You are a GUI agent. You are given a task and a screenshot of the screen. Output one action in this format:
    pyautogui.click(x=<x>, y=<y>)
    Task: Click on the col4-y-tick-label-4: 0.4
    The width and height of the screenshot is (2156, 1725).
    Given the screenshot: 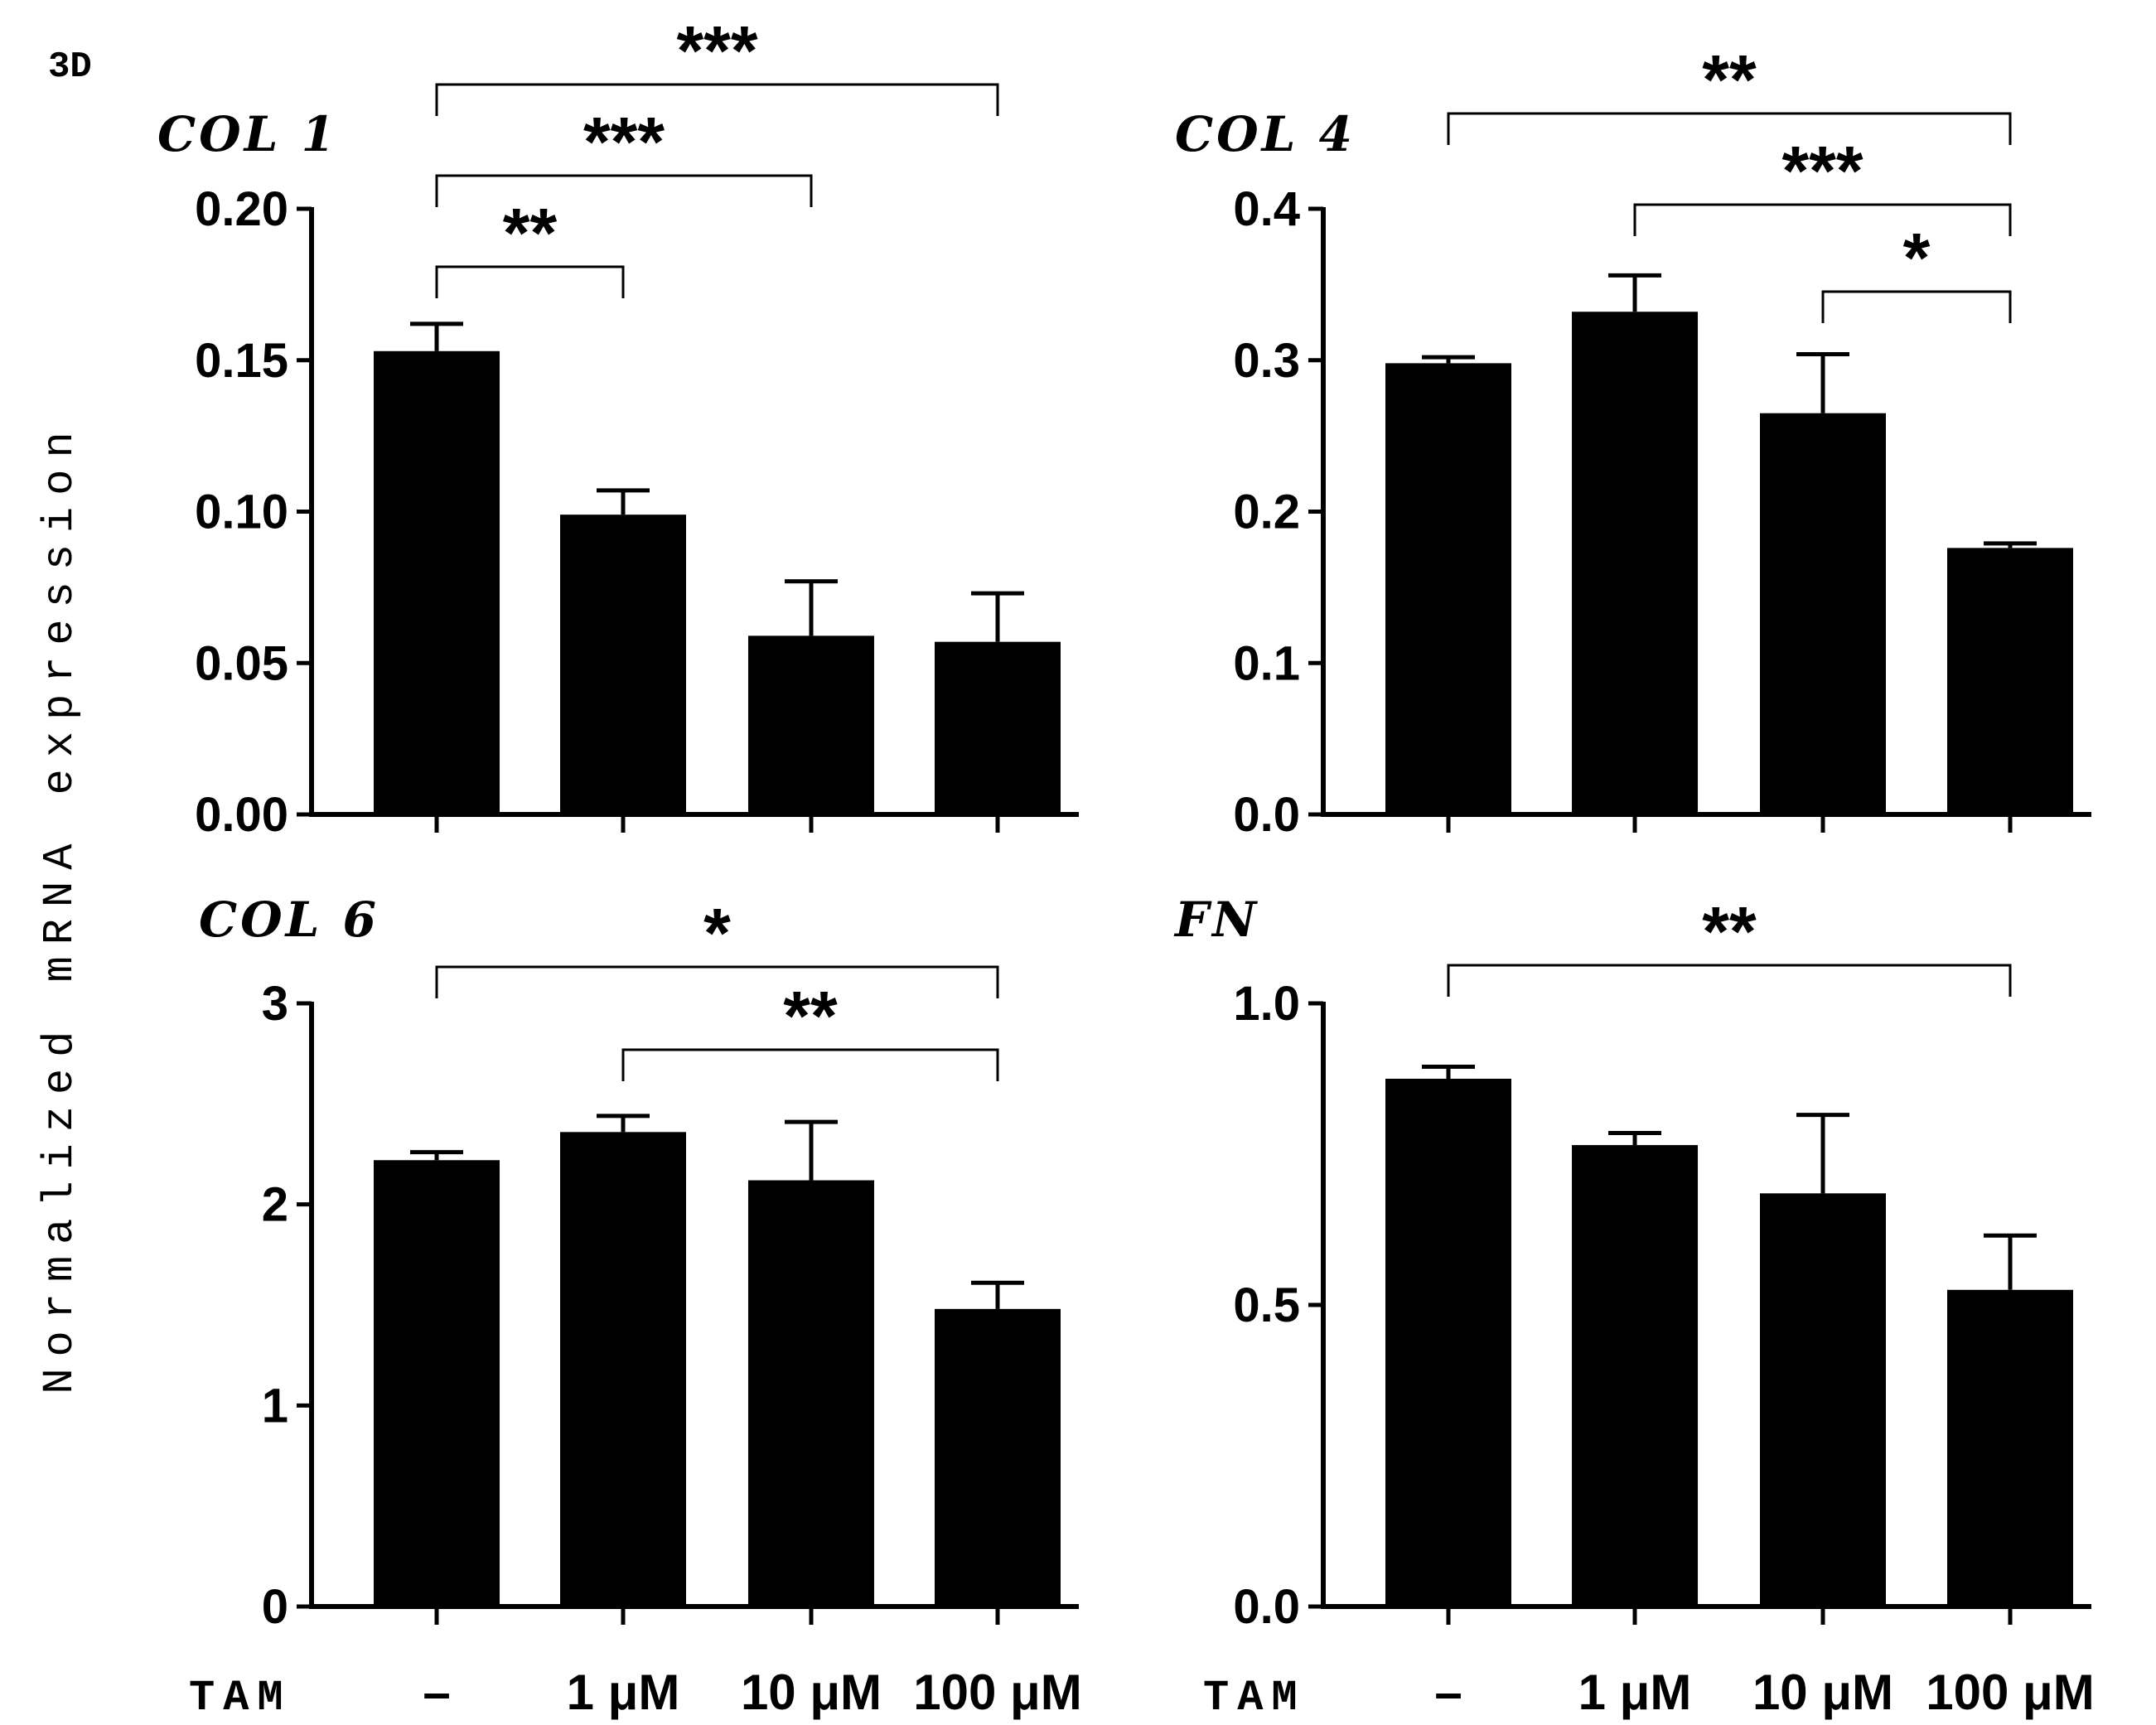 What is the action you would take?
    pyautogui.click(x=1266, y=209)
    